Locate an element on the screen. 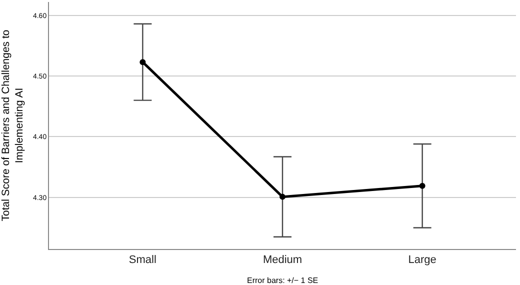 This screenshot has width=520, height=285. text: Error bars: +/− 1 SE is located at coordinates (282, 280).